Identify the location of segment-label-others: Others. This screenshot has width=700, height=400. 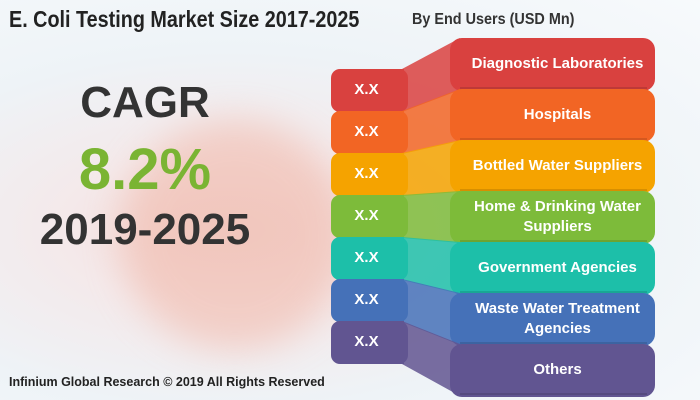
(557, 369).